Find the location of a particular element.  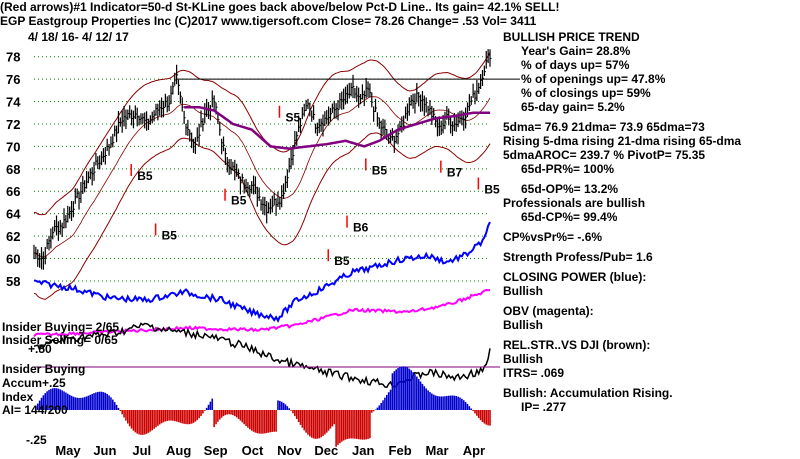

ai-value: AI= 144/200 is located at coordinates (35, 410).